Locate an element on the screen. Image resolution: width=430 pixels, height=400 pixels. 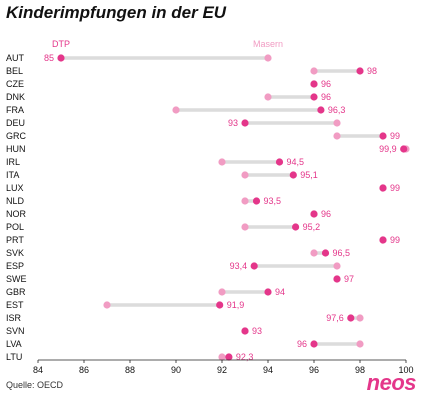
country-label: NLD is located at coordinates (15, 201).